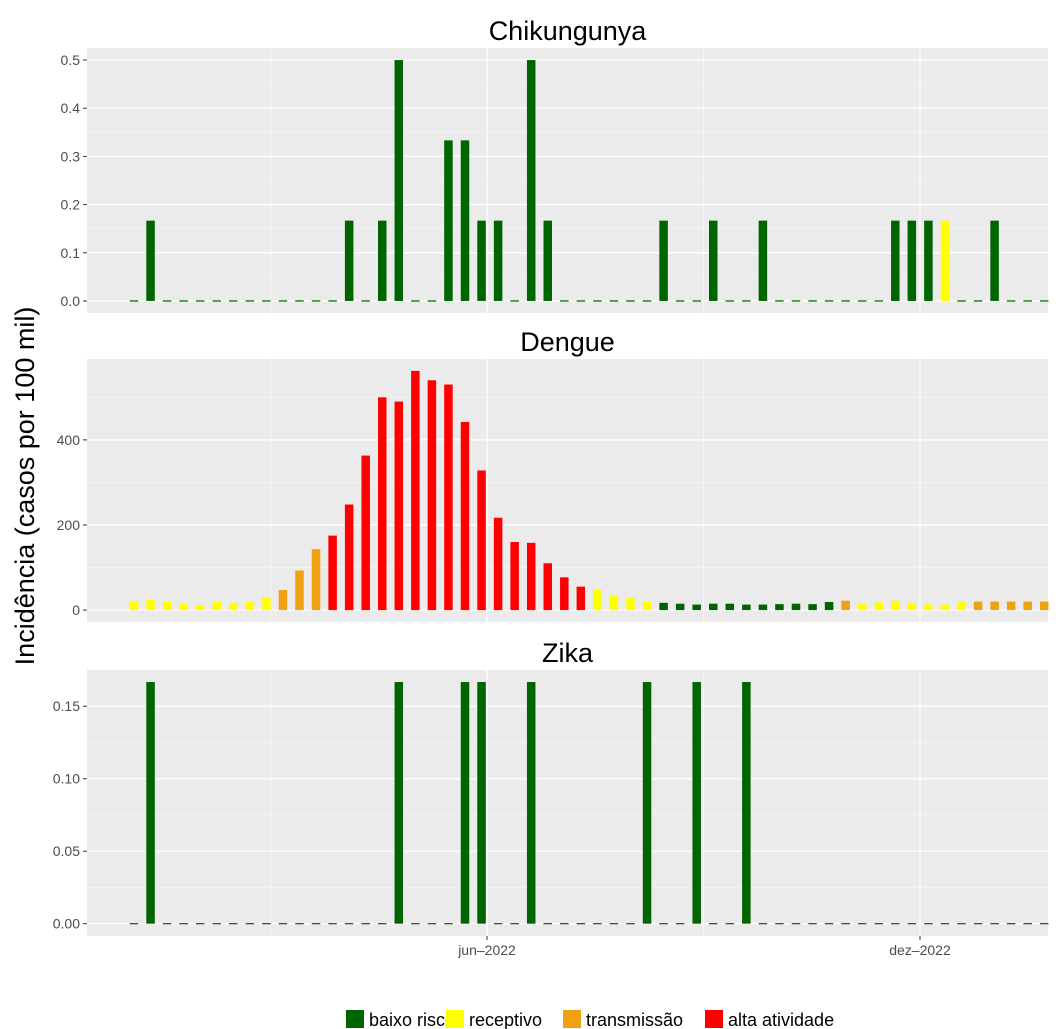 The image size is (1060, 1029). Describe the element at coordinates (567, 342) in the screenshot. I see `panel-title: Dengue` at that location.